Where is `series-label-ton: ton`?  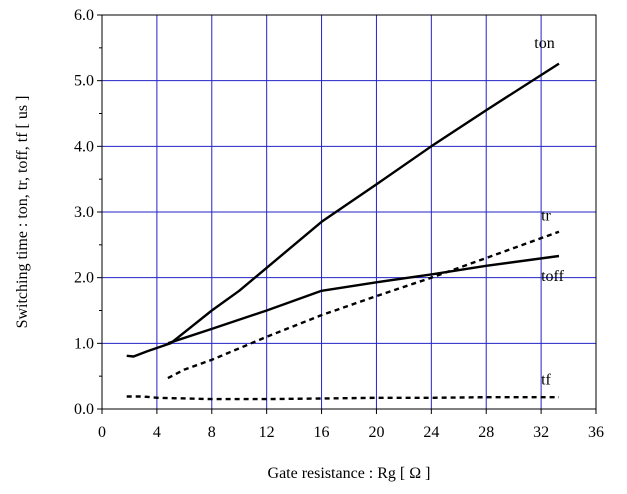 series-label-ton: ton is located at coordinates (544, 43).